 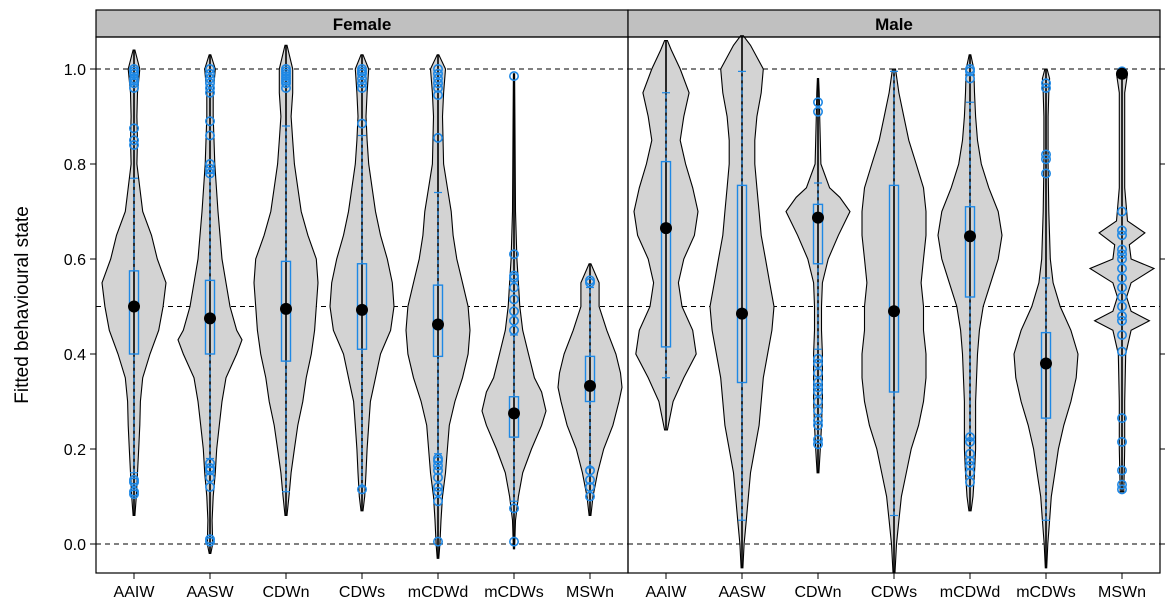 I want to click on x-tick-label: mCDWs, so click(x=1046, y=592).